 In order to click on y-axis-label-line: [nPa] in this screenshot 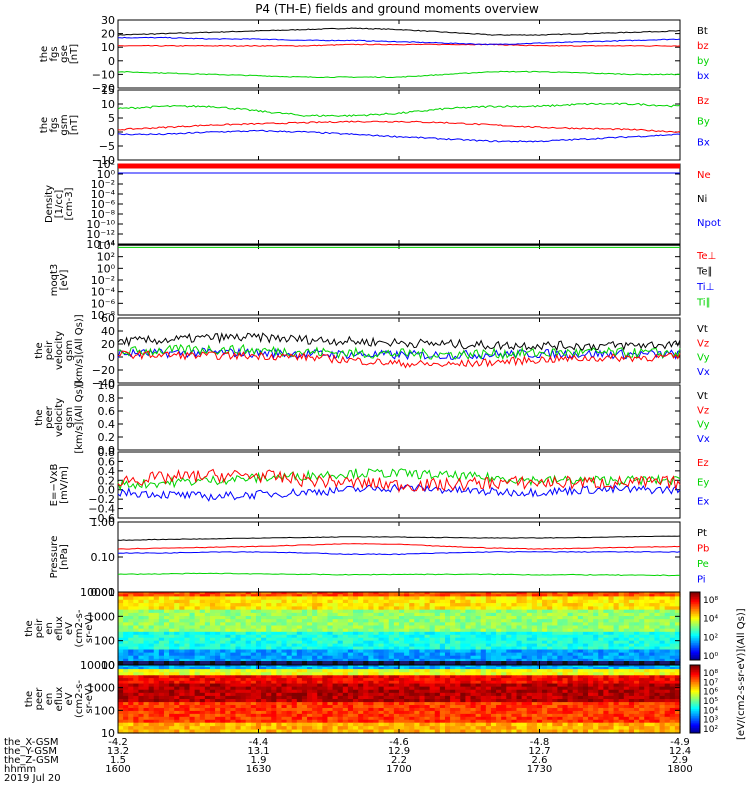, I will do `click(64, 557)`.